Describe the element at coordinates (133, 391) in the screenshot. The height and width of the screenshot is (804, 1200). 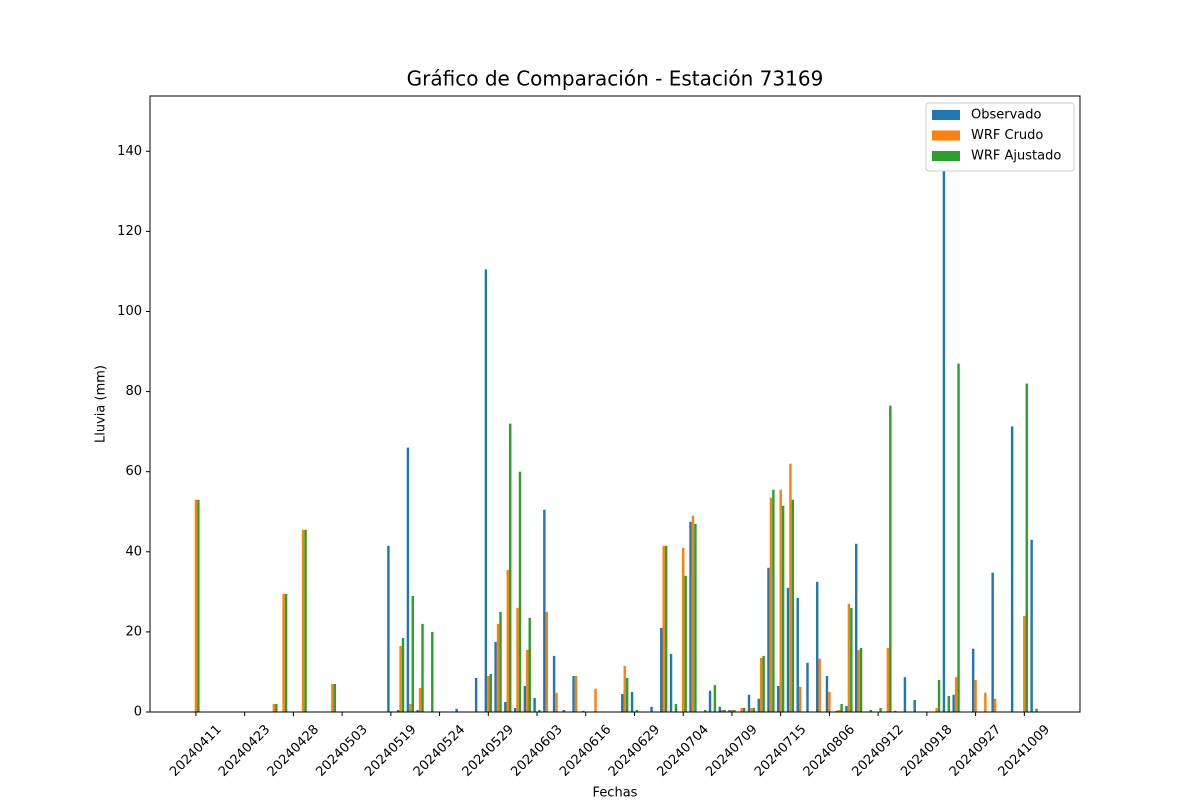
I see `y-tick-label: 80` at that location.